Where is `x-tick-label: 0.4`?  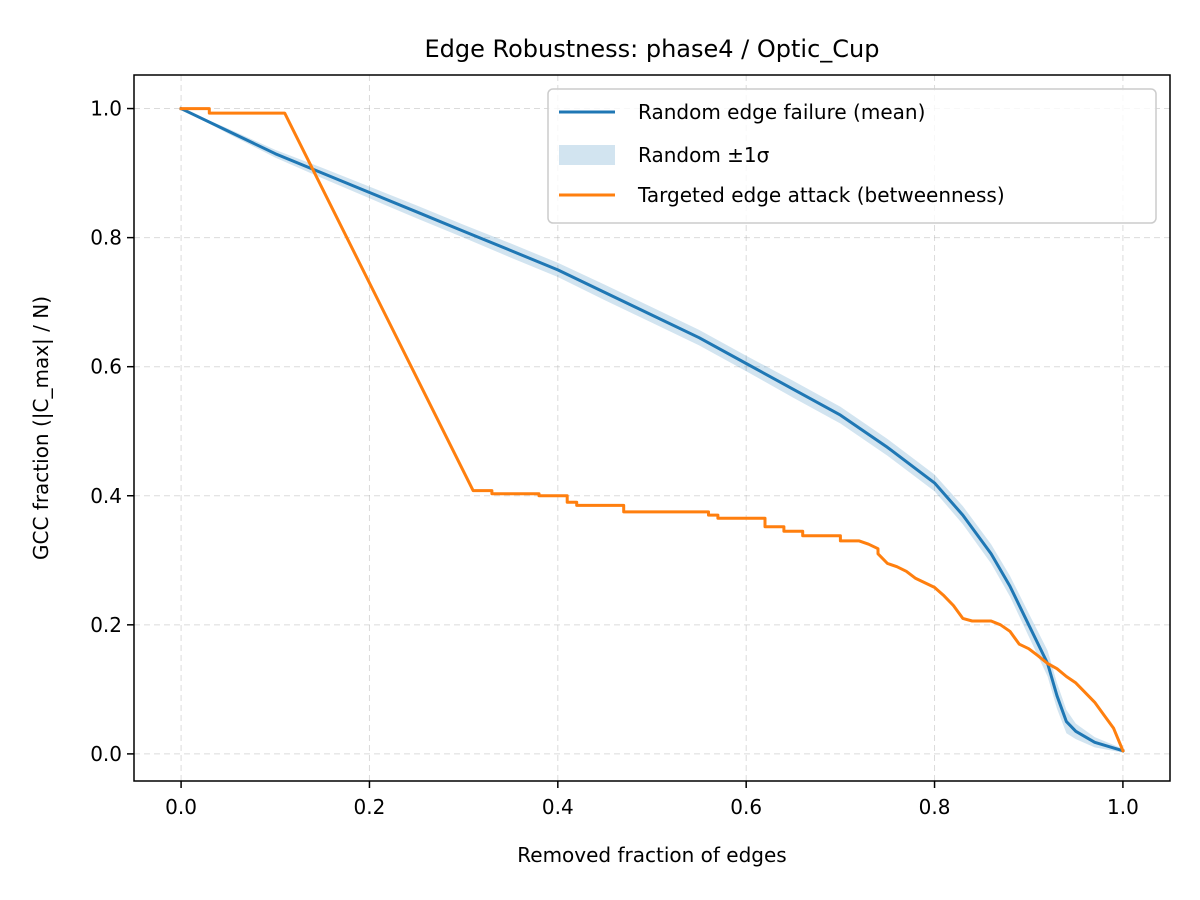 x-tick-label: 0.4 is located at coordinates (558, 807).